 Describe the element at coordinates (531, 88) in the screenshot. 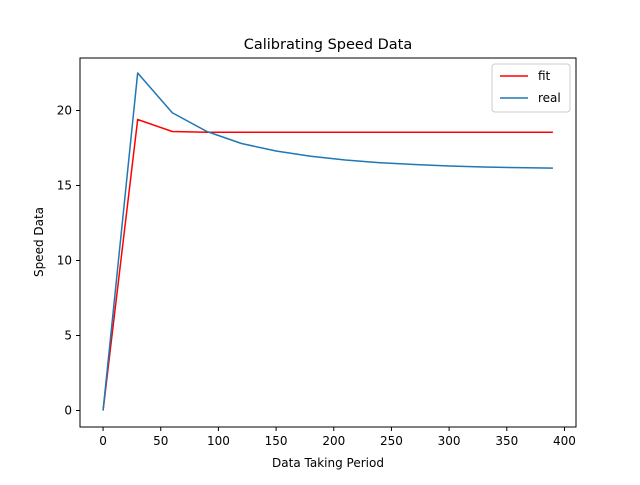

I see `legend: fit real` at that location.